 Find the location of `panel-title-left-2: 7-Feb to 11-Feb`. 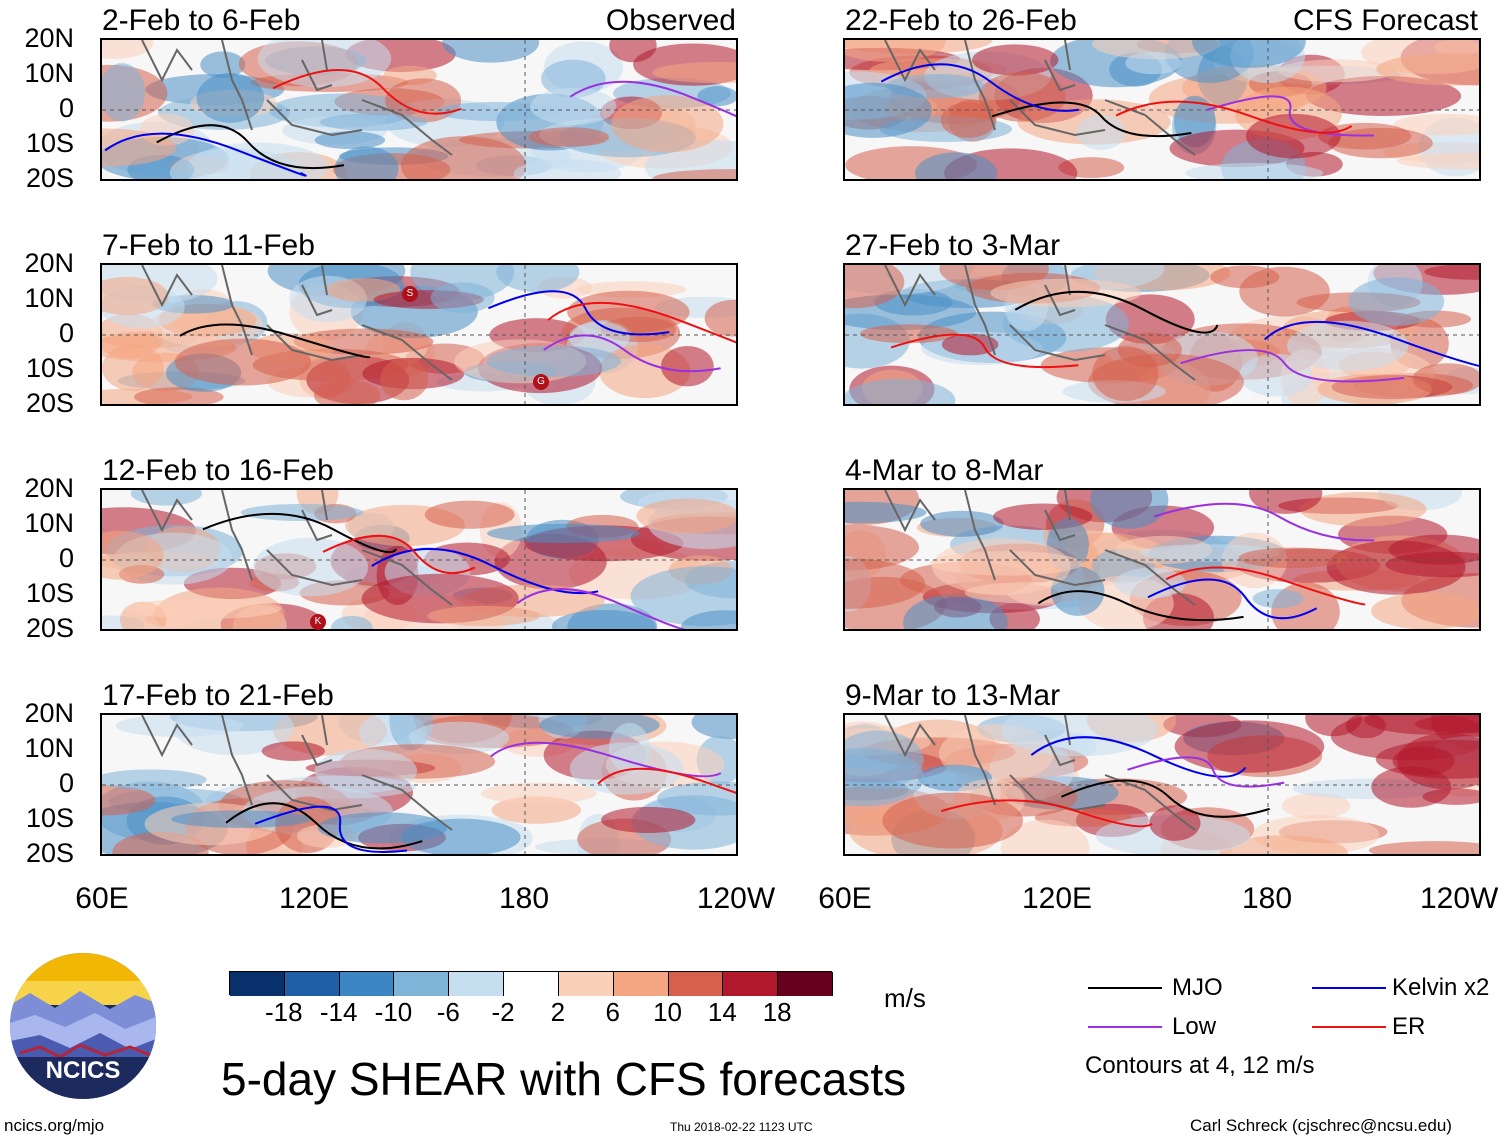

panel-title-left-2: 7-Feb to 11-Feb is located at coordinates (208, 245).